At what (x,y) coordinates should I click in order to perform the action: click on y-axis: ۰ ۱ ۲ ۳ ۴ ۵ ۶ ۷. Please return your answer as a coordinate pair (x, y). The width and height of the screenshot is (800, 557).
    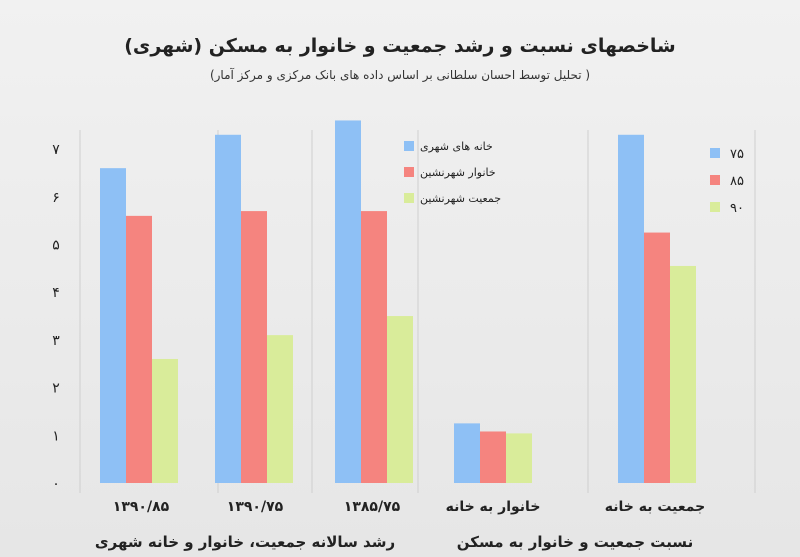
    Looking at the image, I should click on (56, 317).